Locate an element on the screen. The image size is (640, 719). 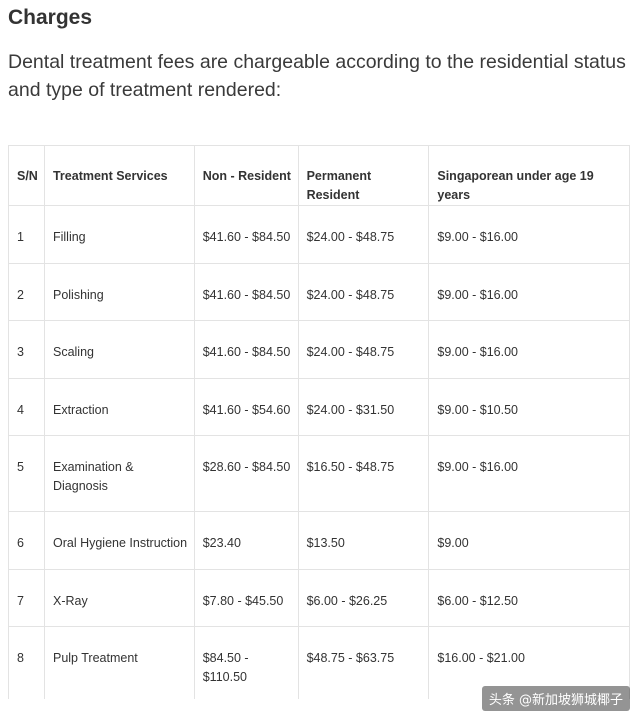
watermark: 头条 @新加坡狮城椰子 is located at coordinates (555, 698).